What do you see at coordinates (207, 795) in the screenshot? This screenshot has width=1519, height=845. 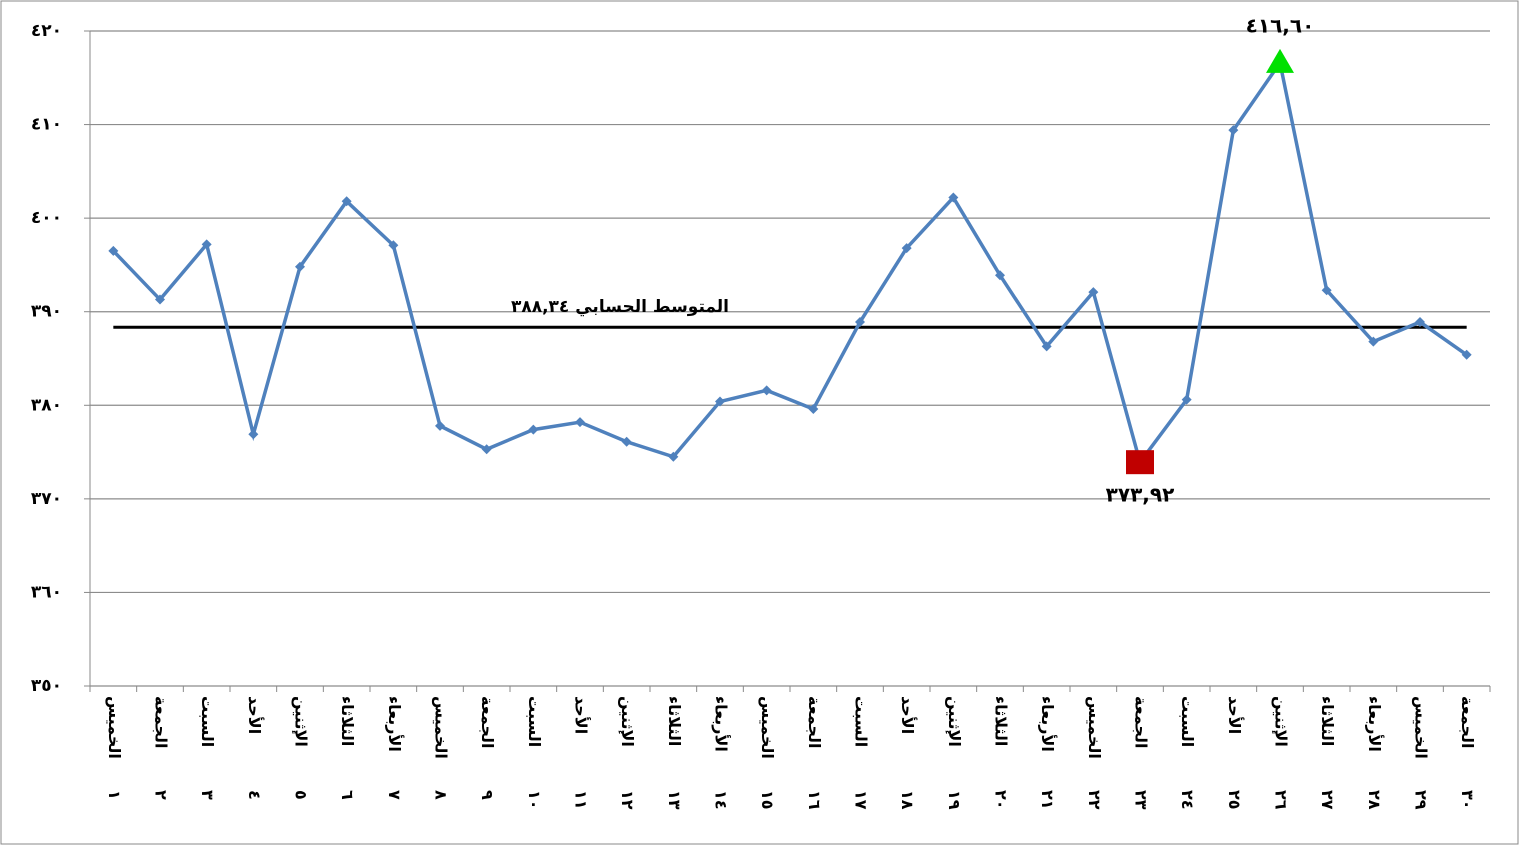 I see `x-tick-number: ٣` at bounding box center [207, 795].